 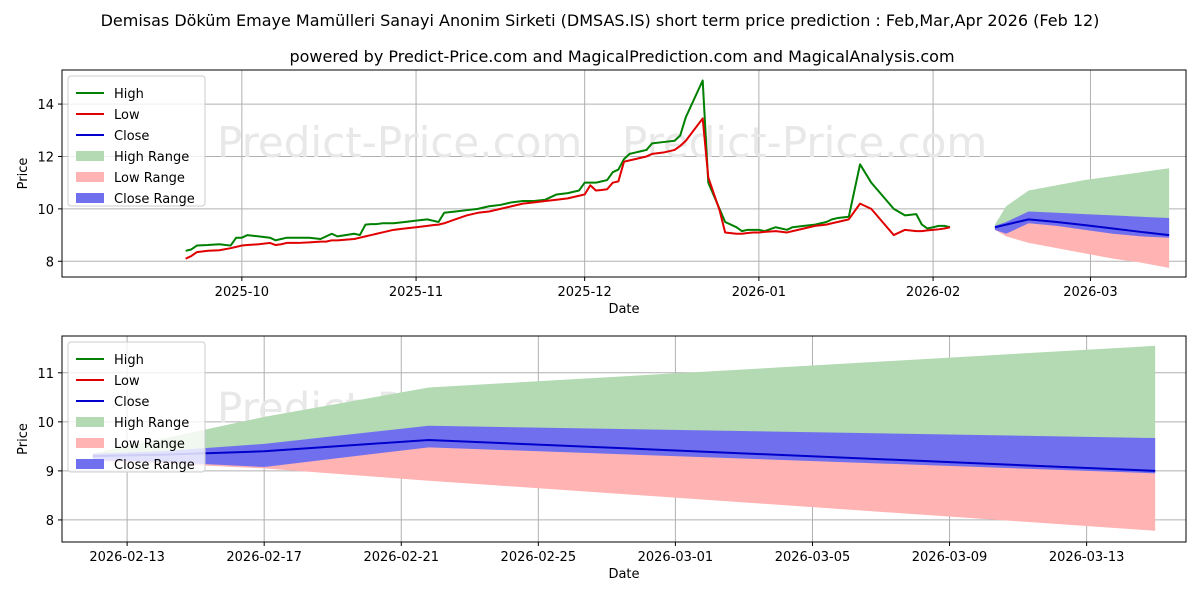 What do you see at coordinates (416, 292) in the screenshot?
I see `x-tick-label: 2025-11` at bounding box center [416, 292].